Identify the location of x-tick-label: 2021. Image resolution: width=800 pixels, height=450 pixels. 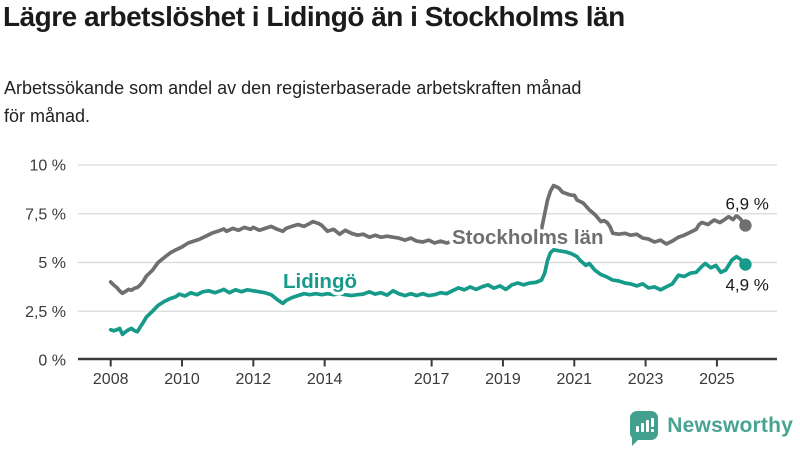
(574, 379).